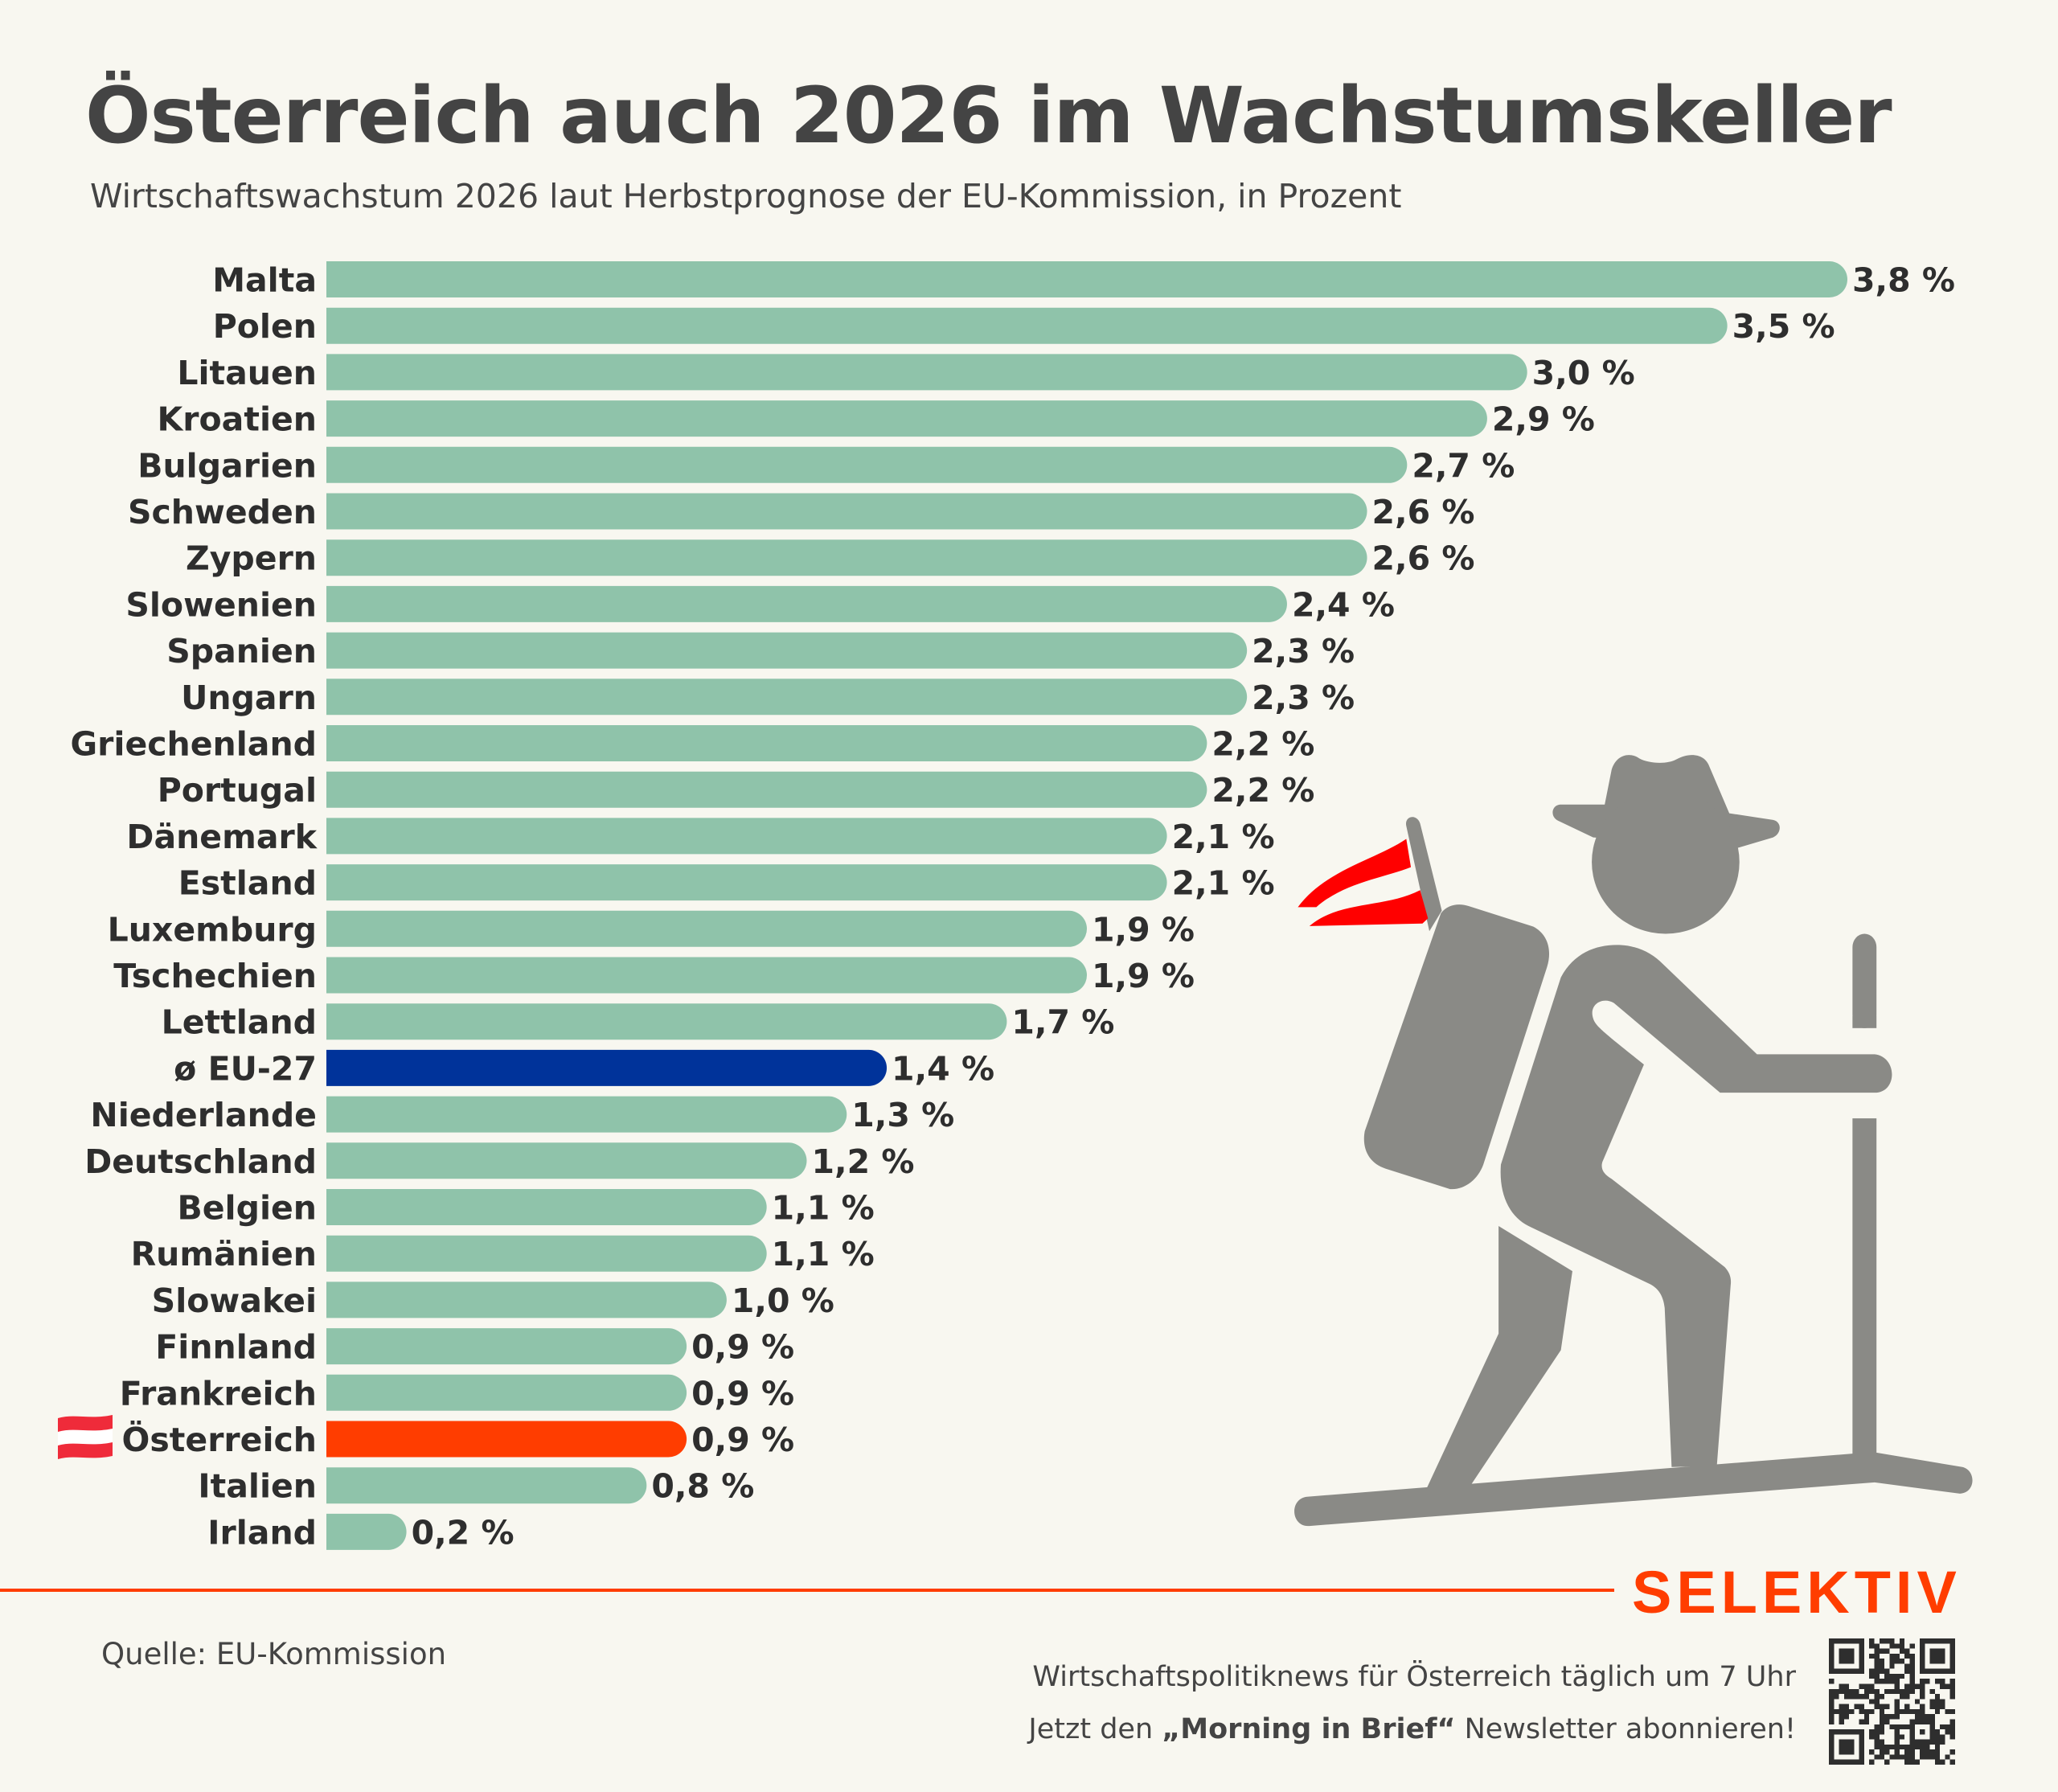 The image size is (2058, 1792). What do you see at coordinates (1634, 1141) in the screenshot?
I see `hiker-illustration` at bounding box center [1634, 1141].